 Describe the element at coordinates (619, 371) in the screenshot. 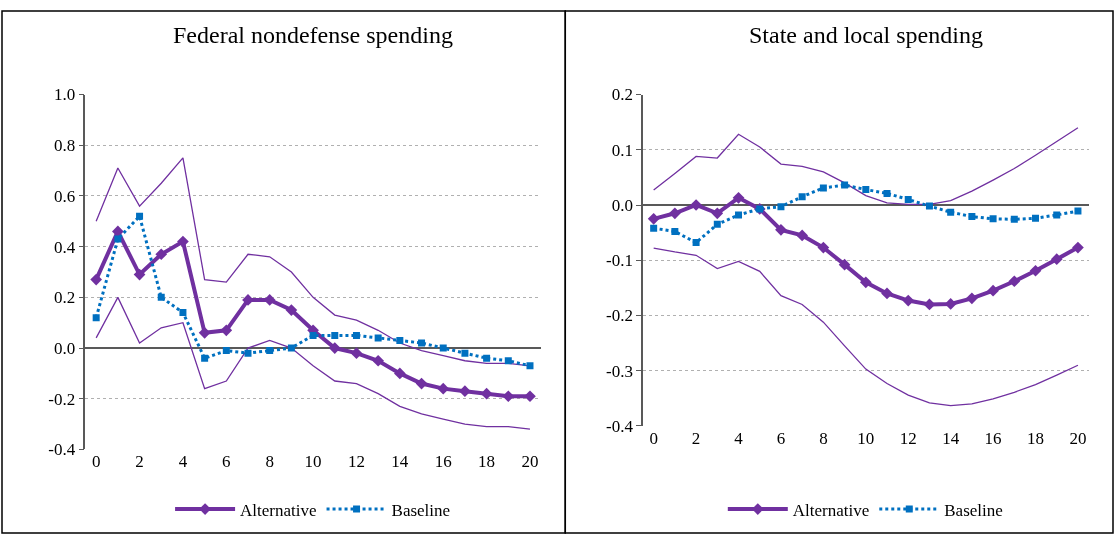

I see `y-tick-label: -0.3` at that location.